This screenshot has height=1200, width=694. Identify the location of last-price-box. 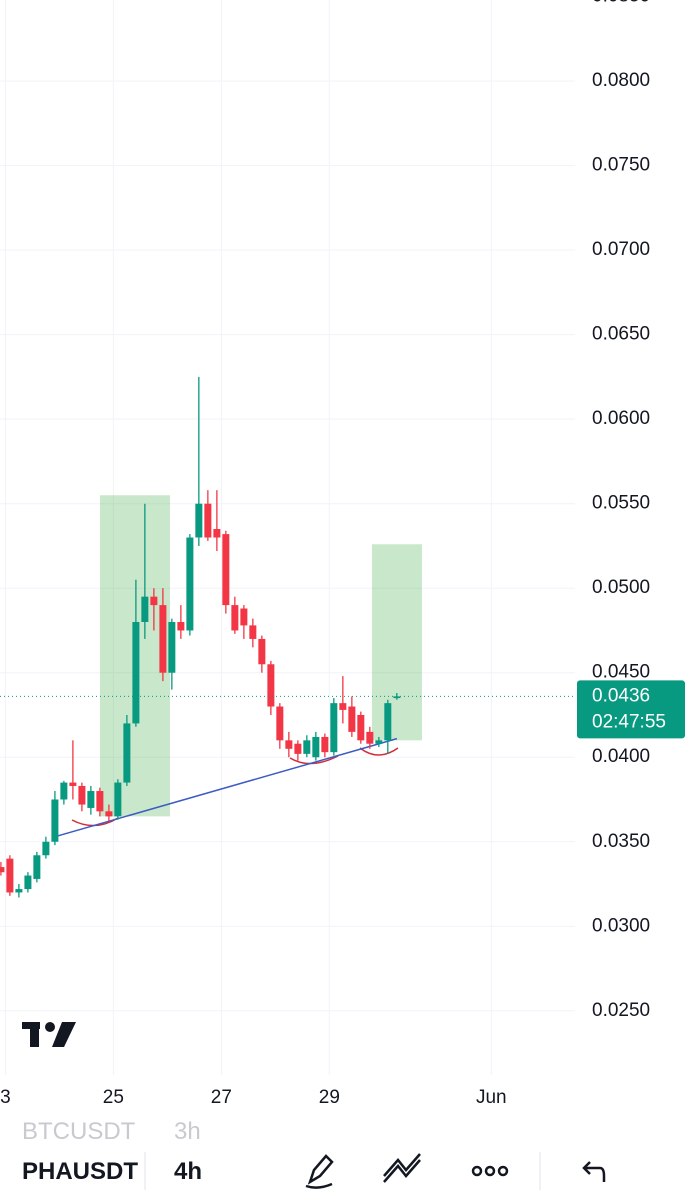
(631, 709).